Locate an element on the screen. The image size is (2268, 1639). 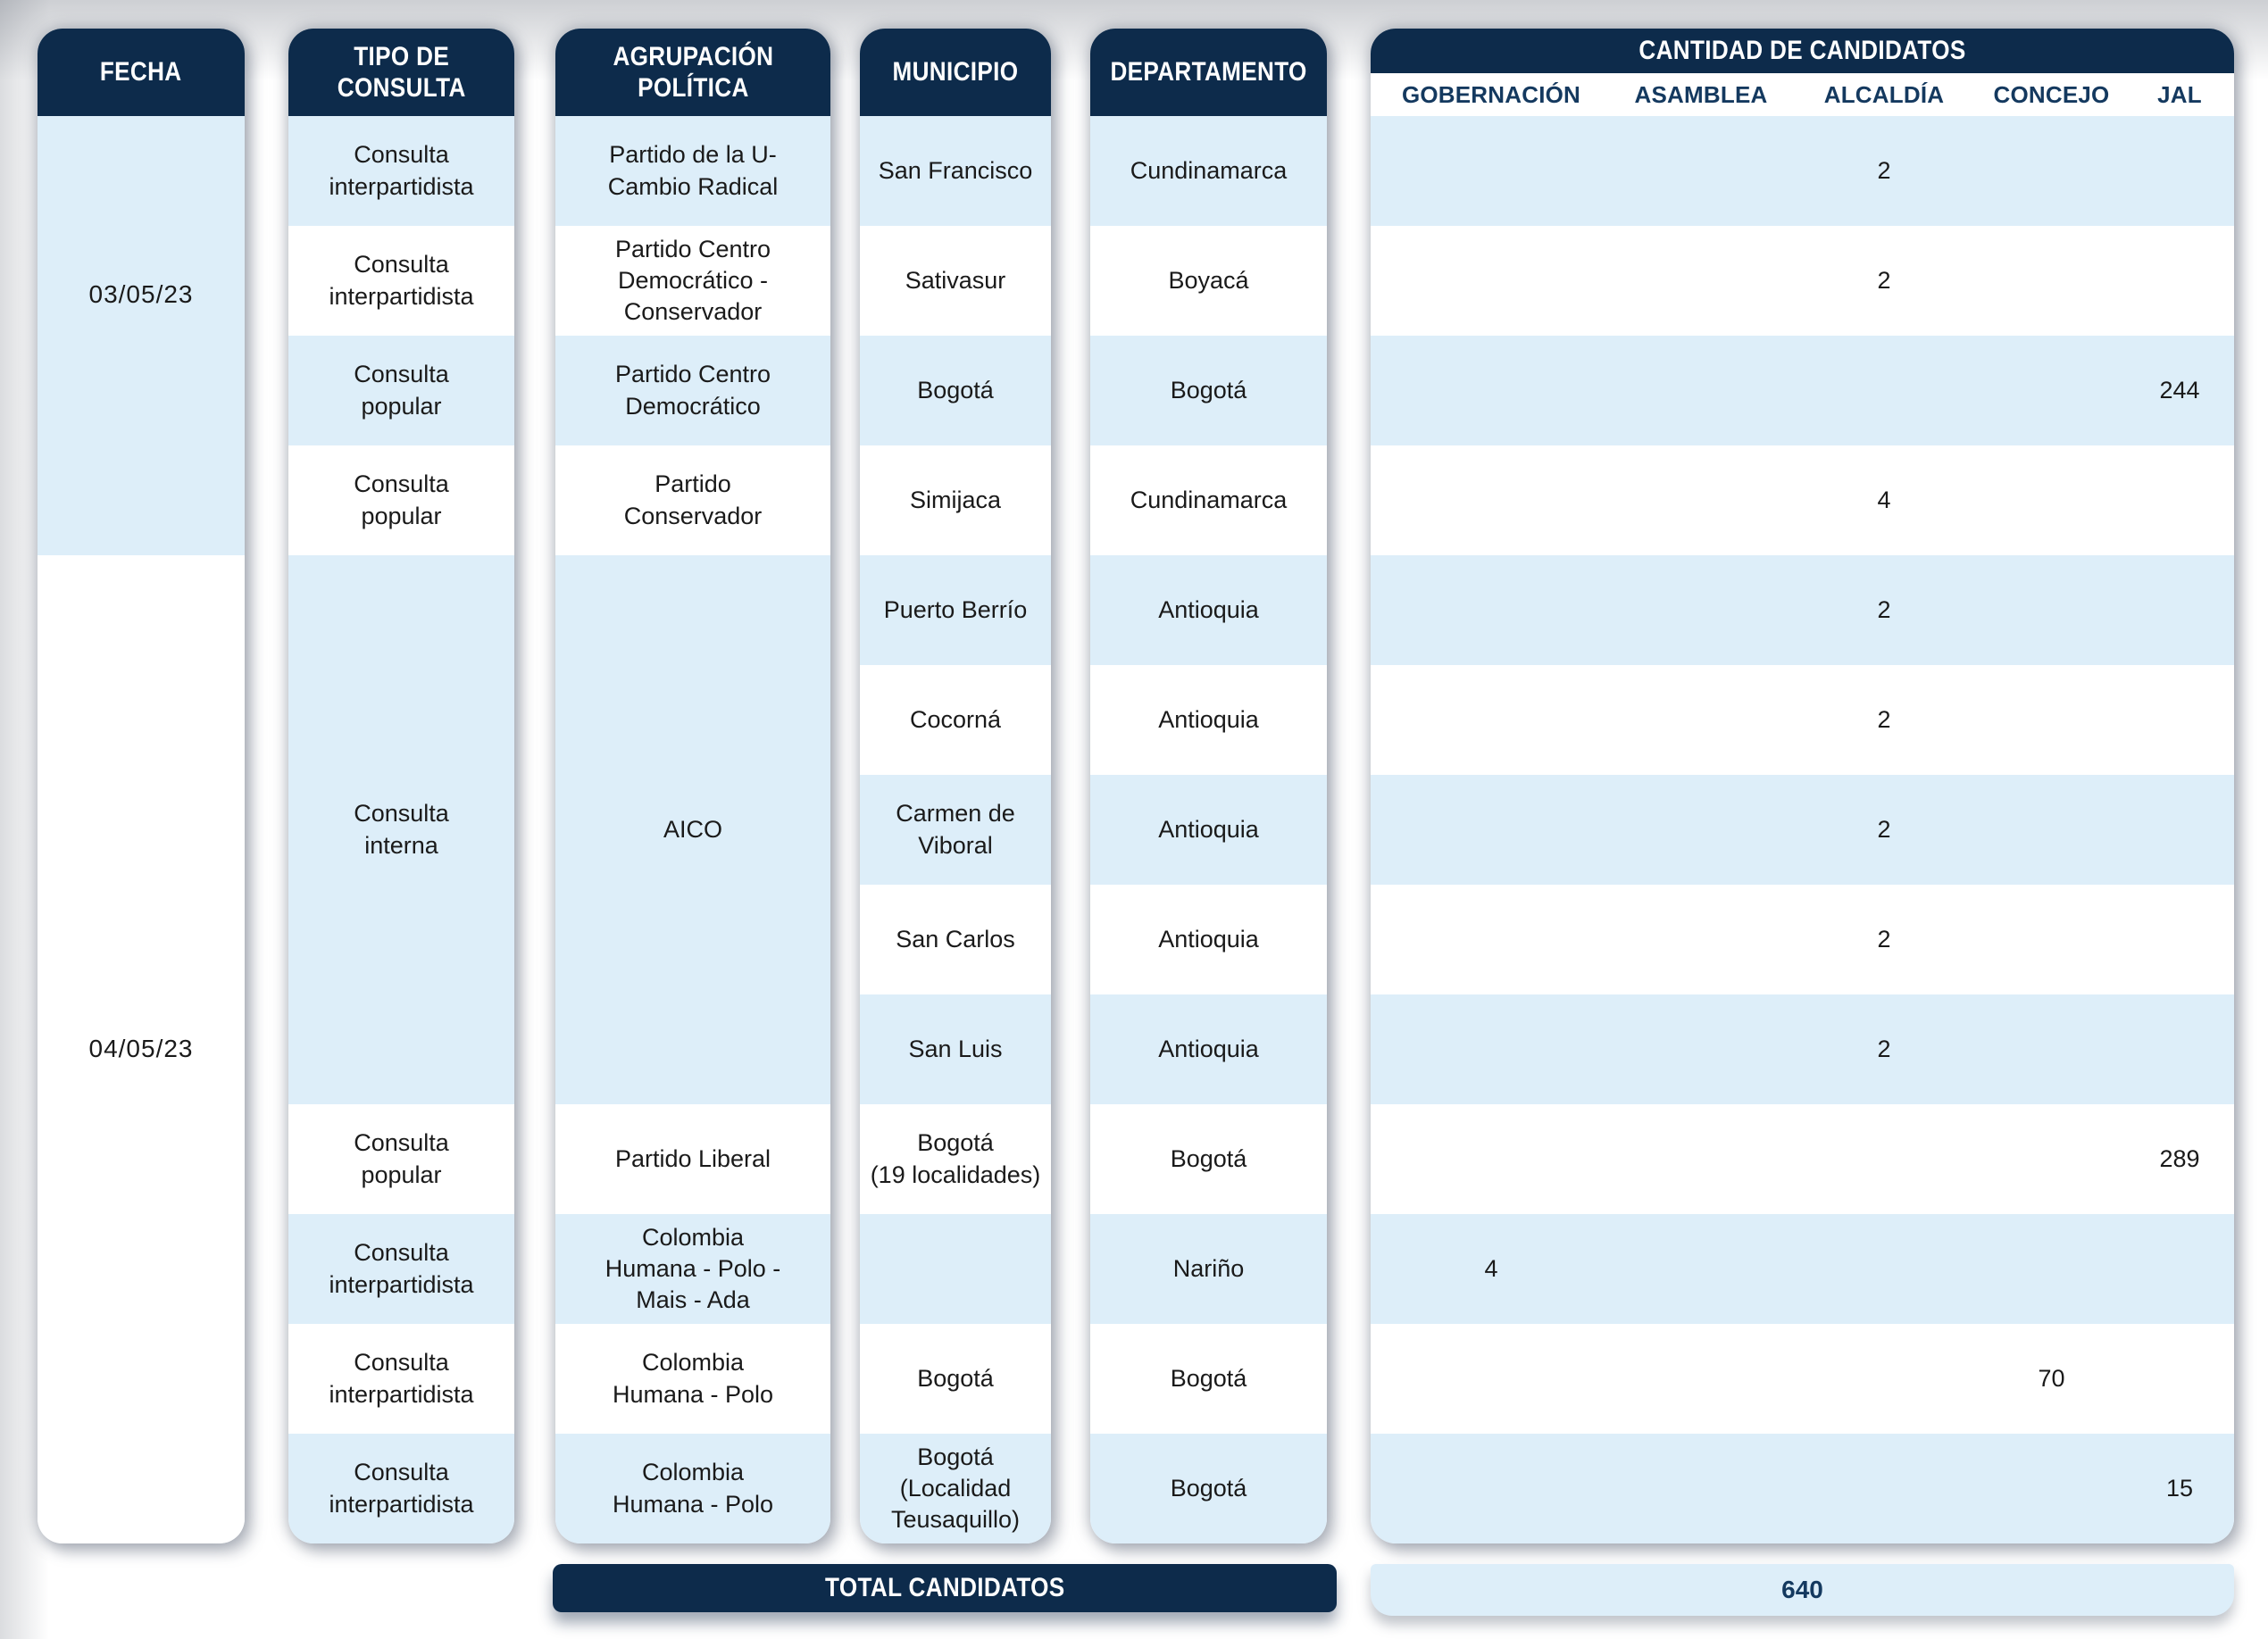
table-cell-text: San Carlos is located at coordinates (955, 939).